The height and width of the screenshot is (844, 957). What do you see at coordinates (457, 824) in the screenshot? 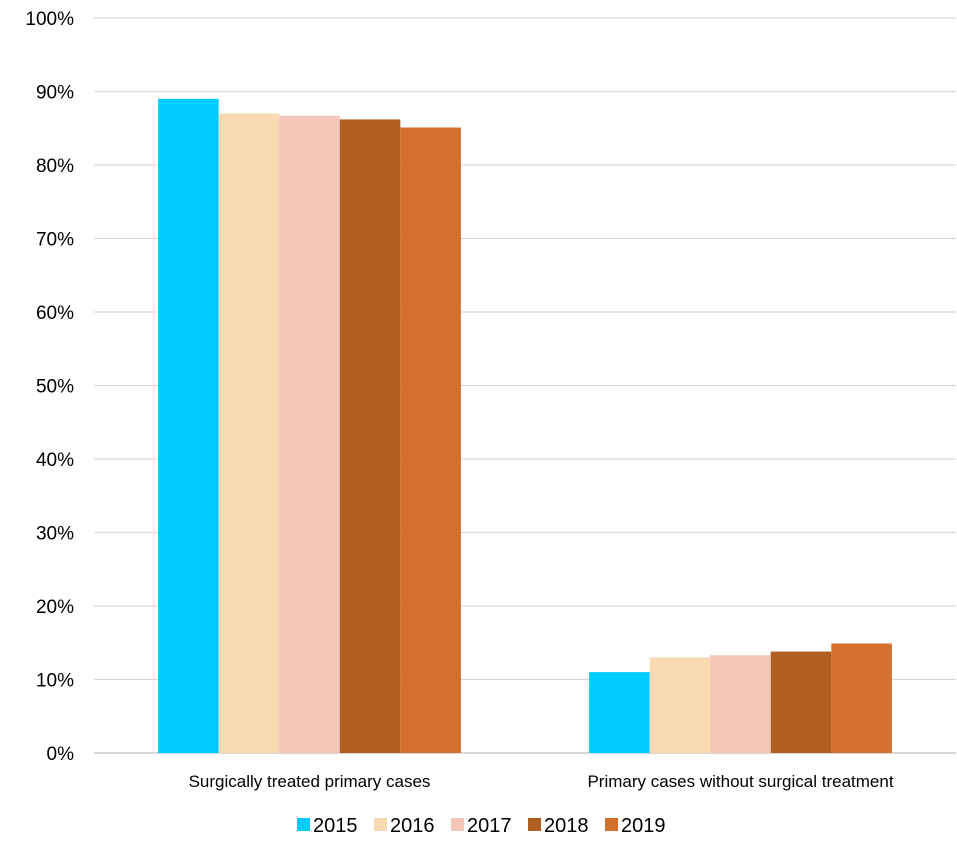
I see `legend-swatch-2017` at bounding box center [457, 824].